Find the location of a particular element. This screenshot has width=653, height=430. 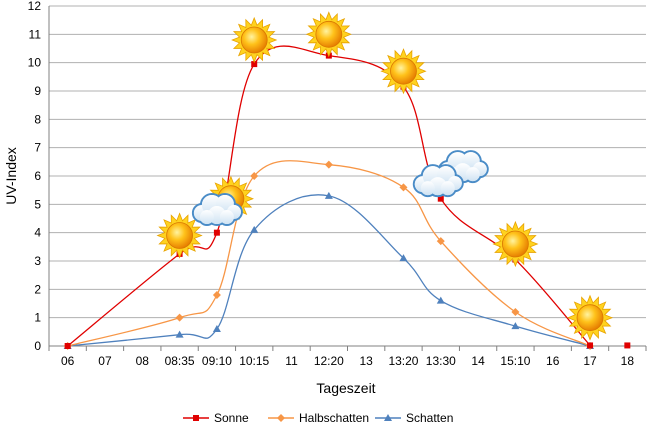

legend-item-halbschatten: Halbschatten is located at coordinates (318, 418).